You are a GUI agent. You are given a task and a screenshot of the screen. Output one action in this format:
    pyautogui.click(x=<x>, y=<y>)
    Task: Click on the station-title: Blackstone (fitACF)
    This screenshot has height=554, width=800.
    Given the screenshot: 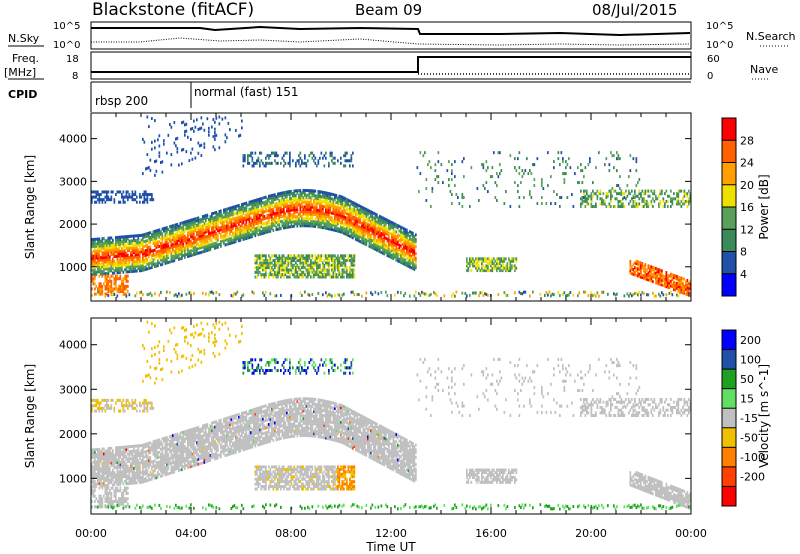 What is the action you would take?
    pyautogui.click(x=173, y=10)
    